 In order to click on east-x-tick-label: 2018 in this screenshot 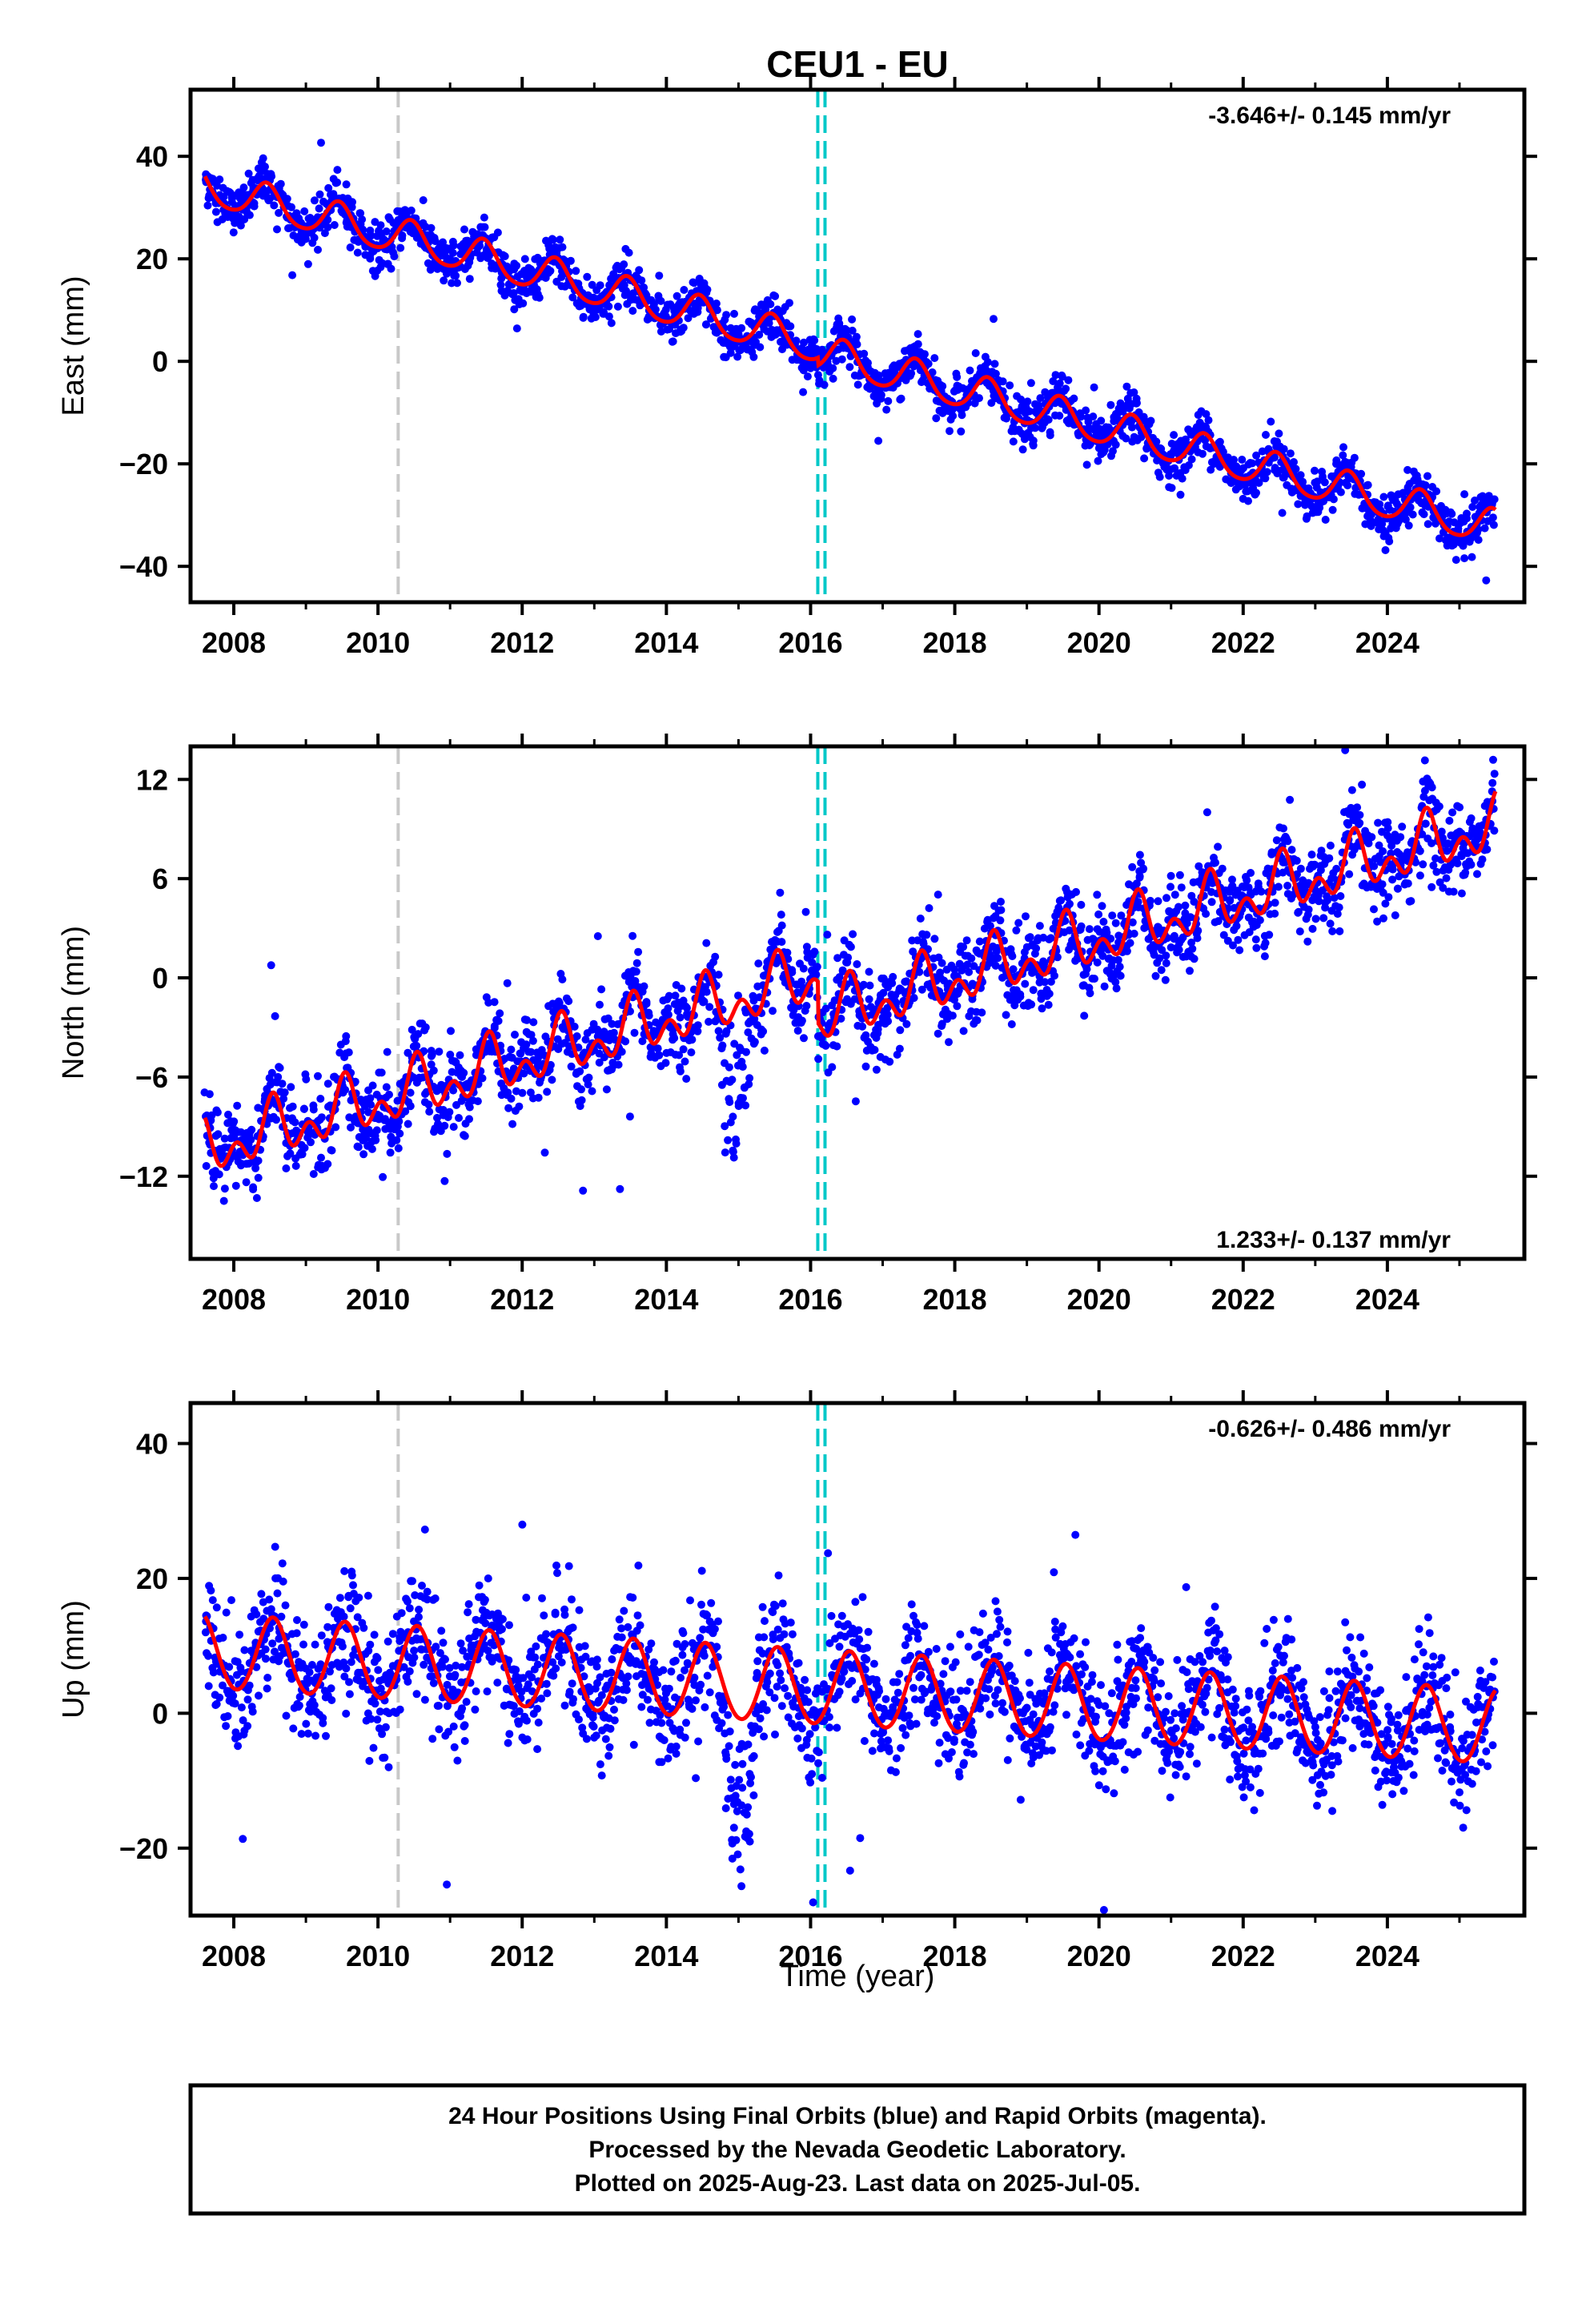, I will do `click(955, 642)`.